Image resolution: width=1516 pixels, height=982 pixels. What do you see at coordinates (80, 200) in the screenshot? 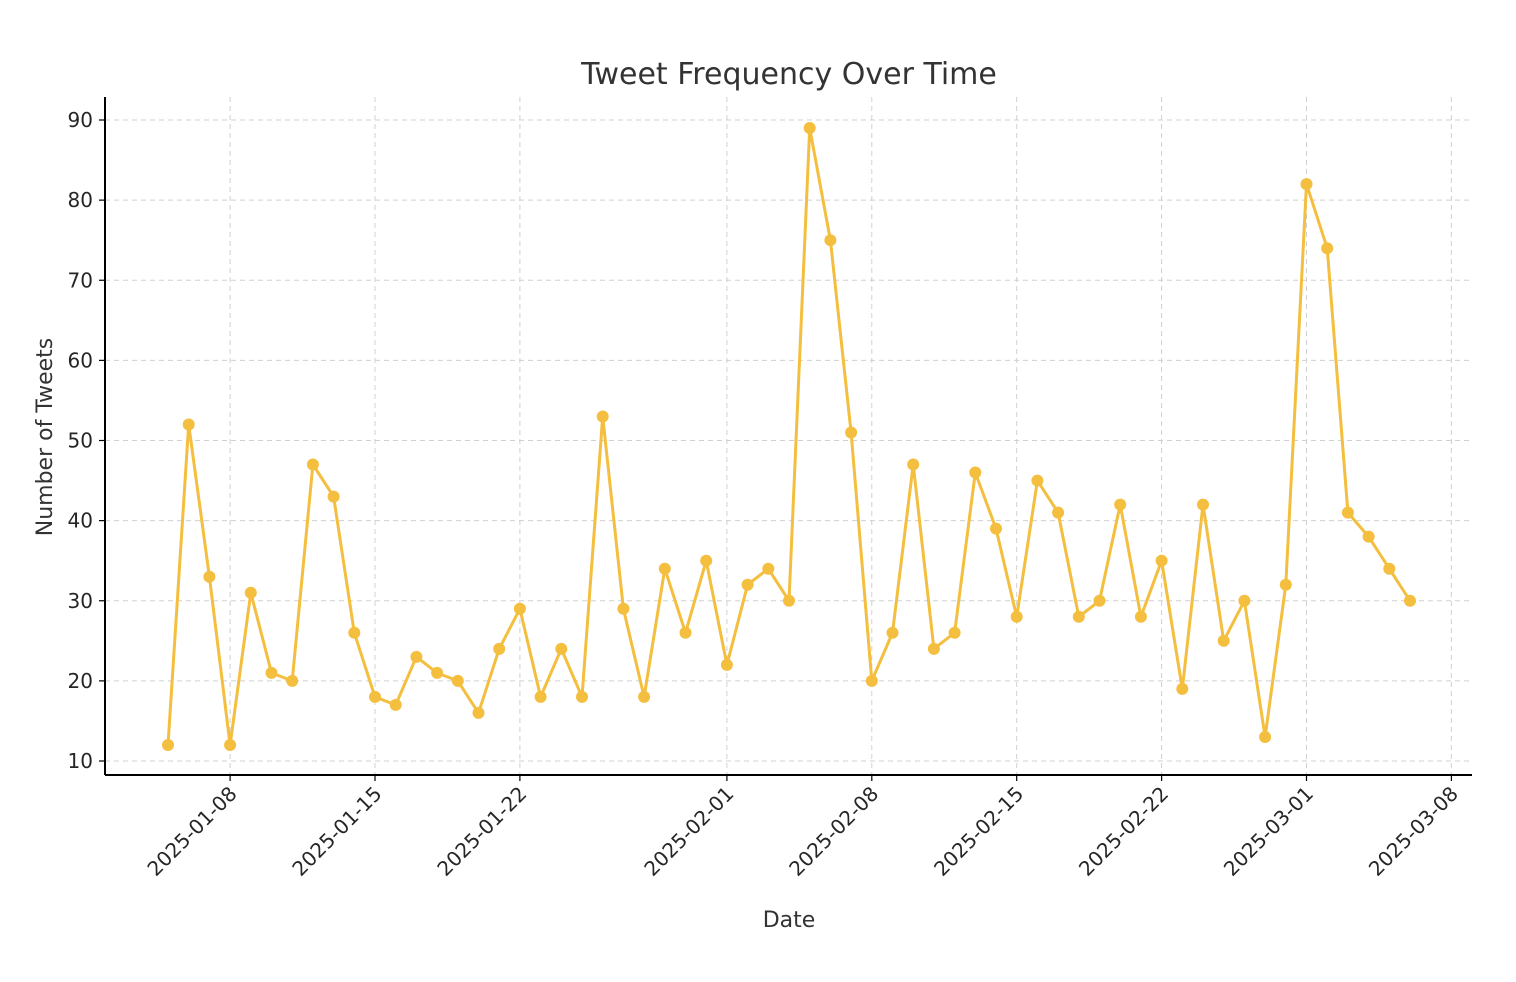
I see `y-tick-label: 80` at bounding box center [80, 200].